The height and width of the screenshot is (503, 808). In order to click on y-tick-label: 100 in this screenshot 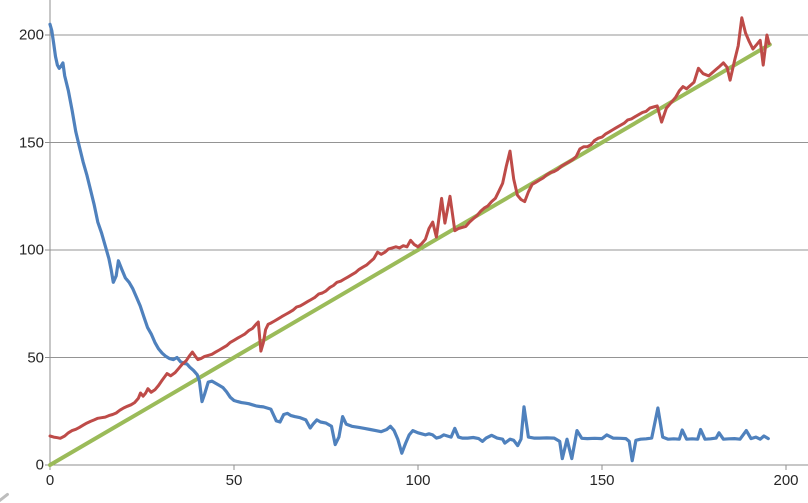, I will do `click(31, 250)`.